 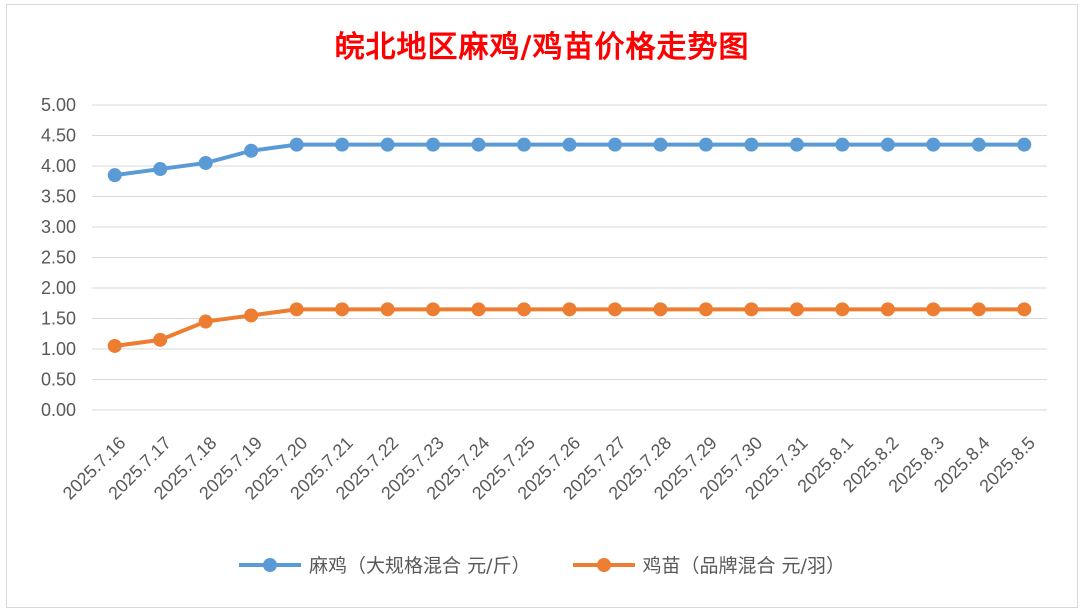 I want to click on legend-item-series-2: 鸡苗（品牌混合 元/羽）, so click(x=708, y=564).